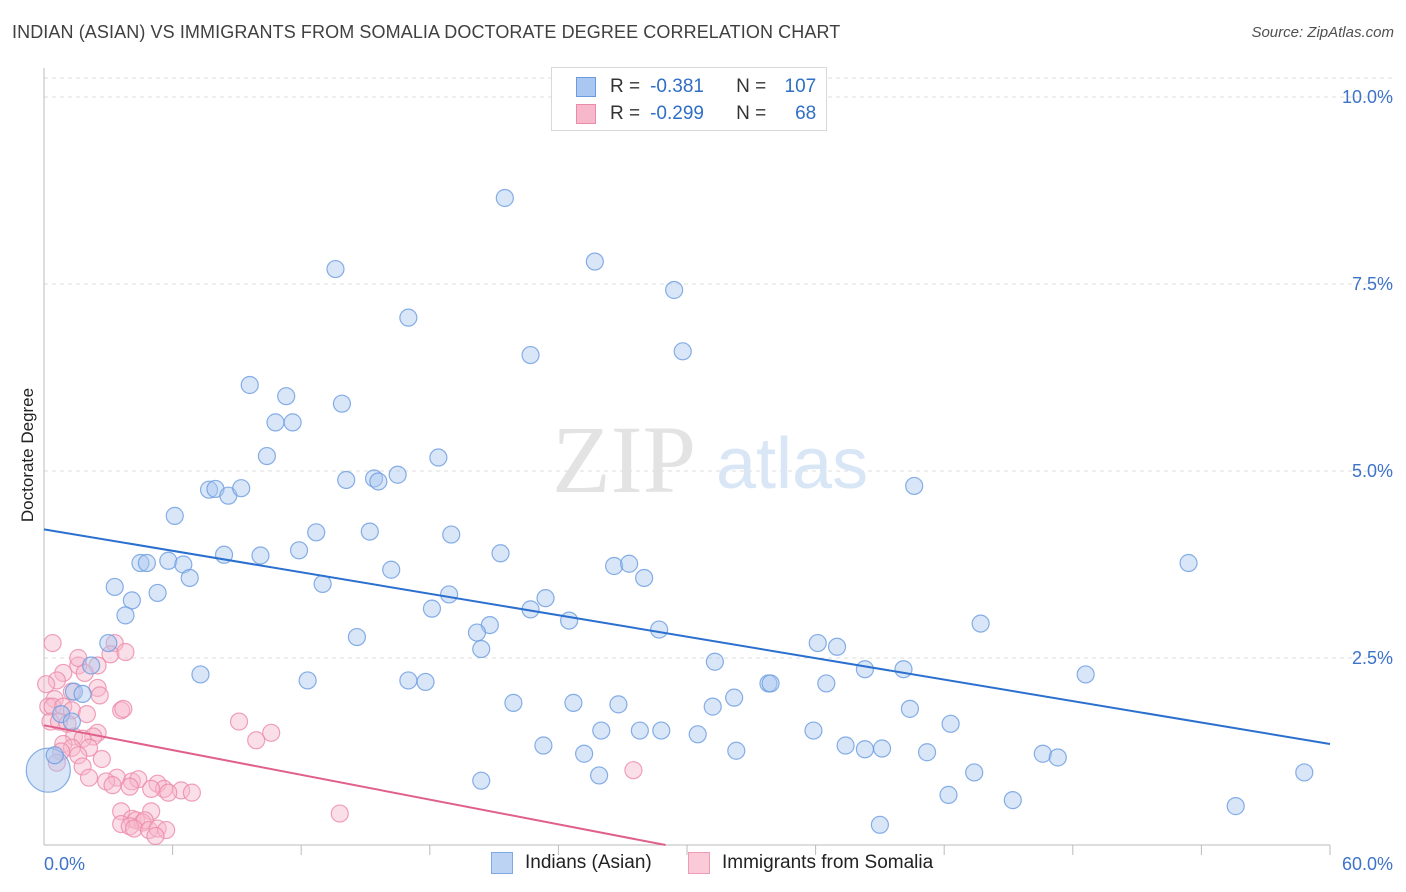 This screenshot has width=1406, height=892. What do you see at coordinates (792, 464) in the screenshot?
I see `watermark-atlas: atlas` at bounding box center [792, 464].